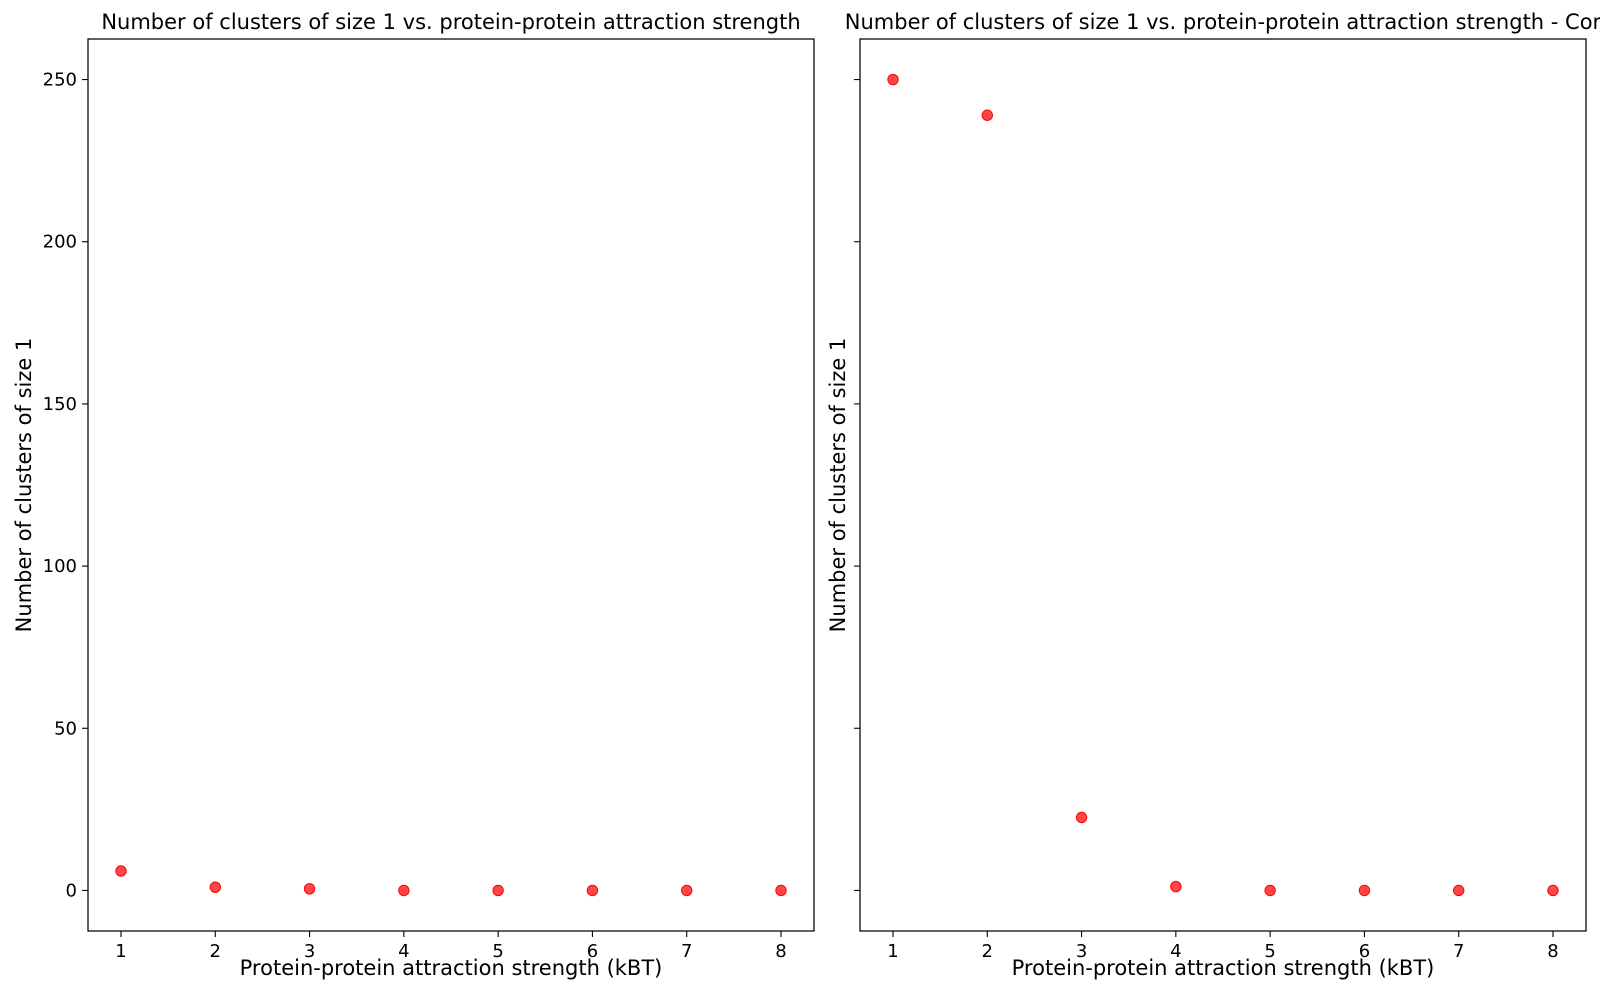 This screenshot has width=1600, height=1000. Describe the element at coordinates (71, 890) in the screenshot. I see `y-tick-label-1-0: 0` at that location.